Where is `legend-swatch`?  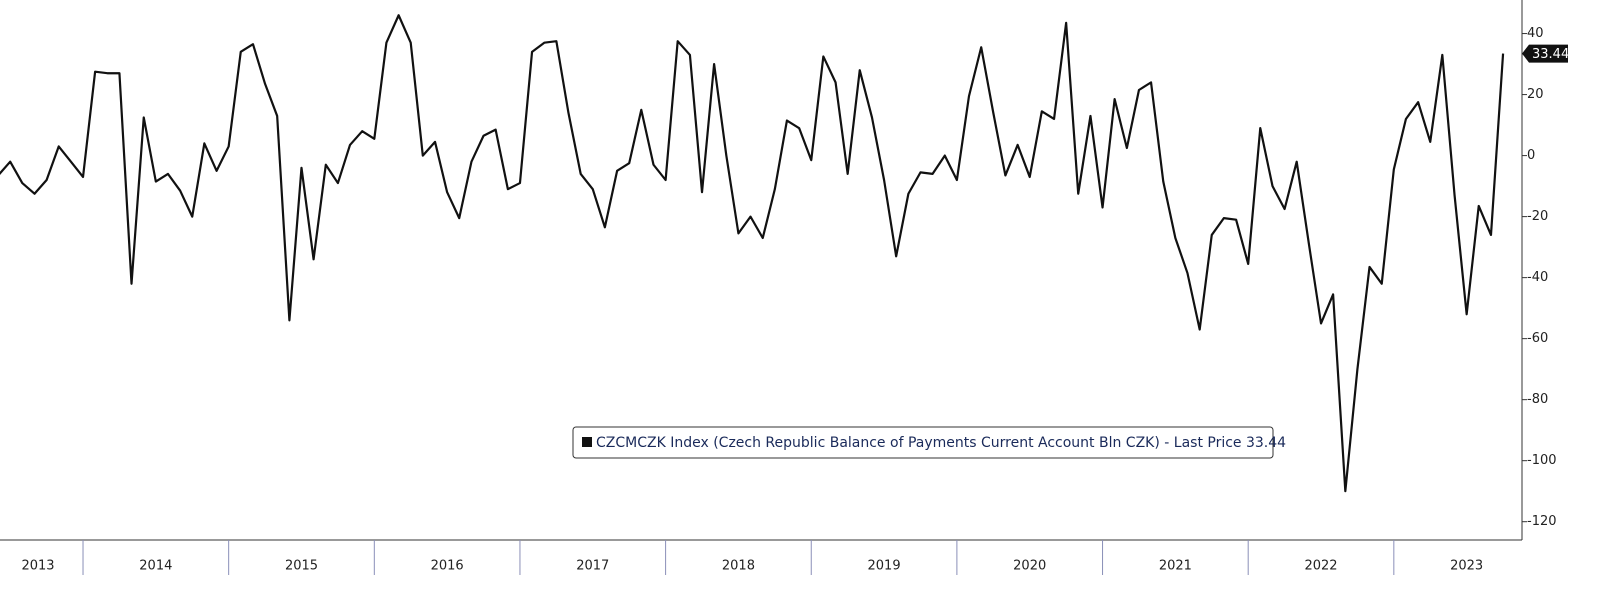
legend-swatch is located at coordinates (587, 442).